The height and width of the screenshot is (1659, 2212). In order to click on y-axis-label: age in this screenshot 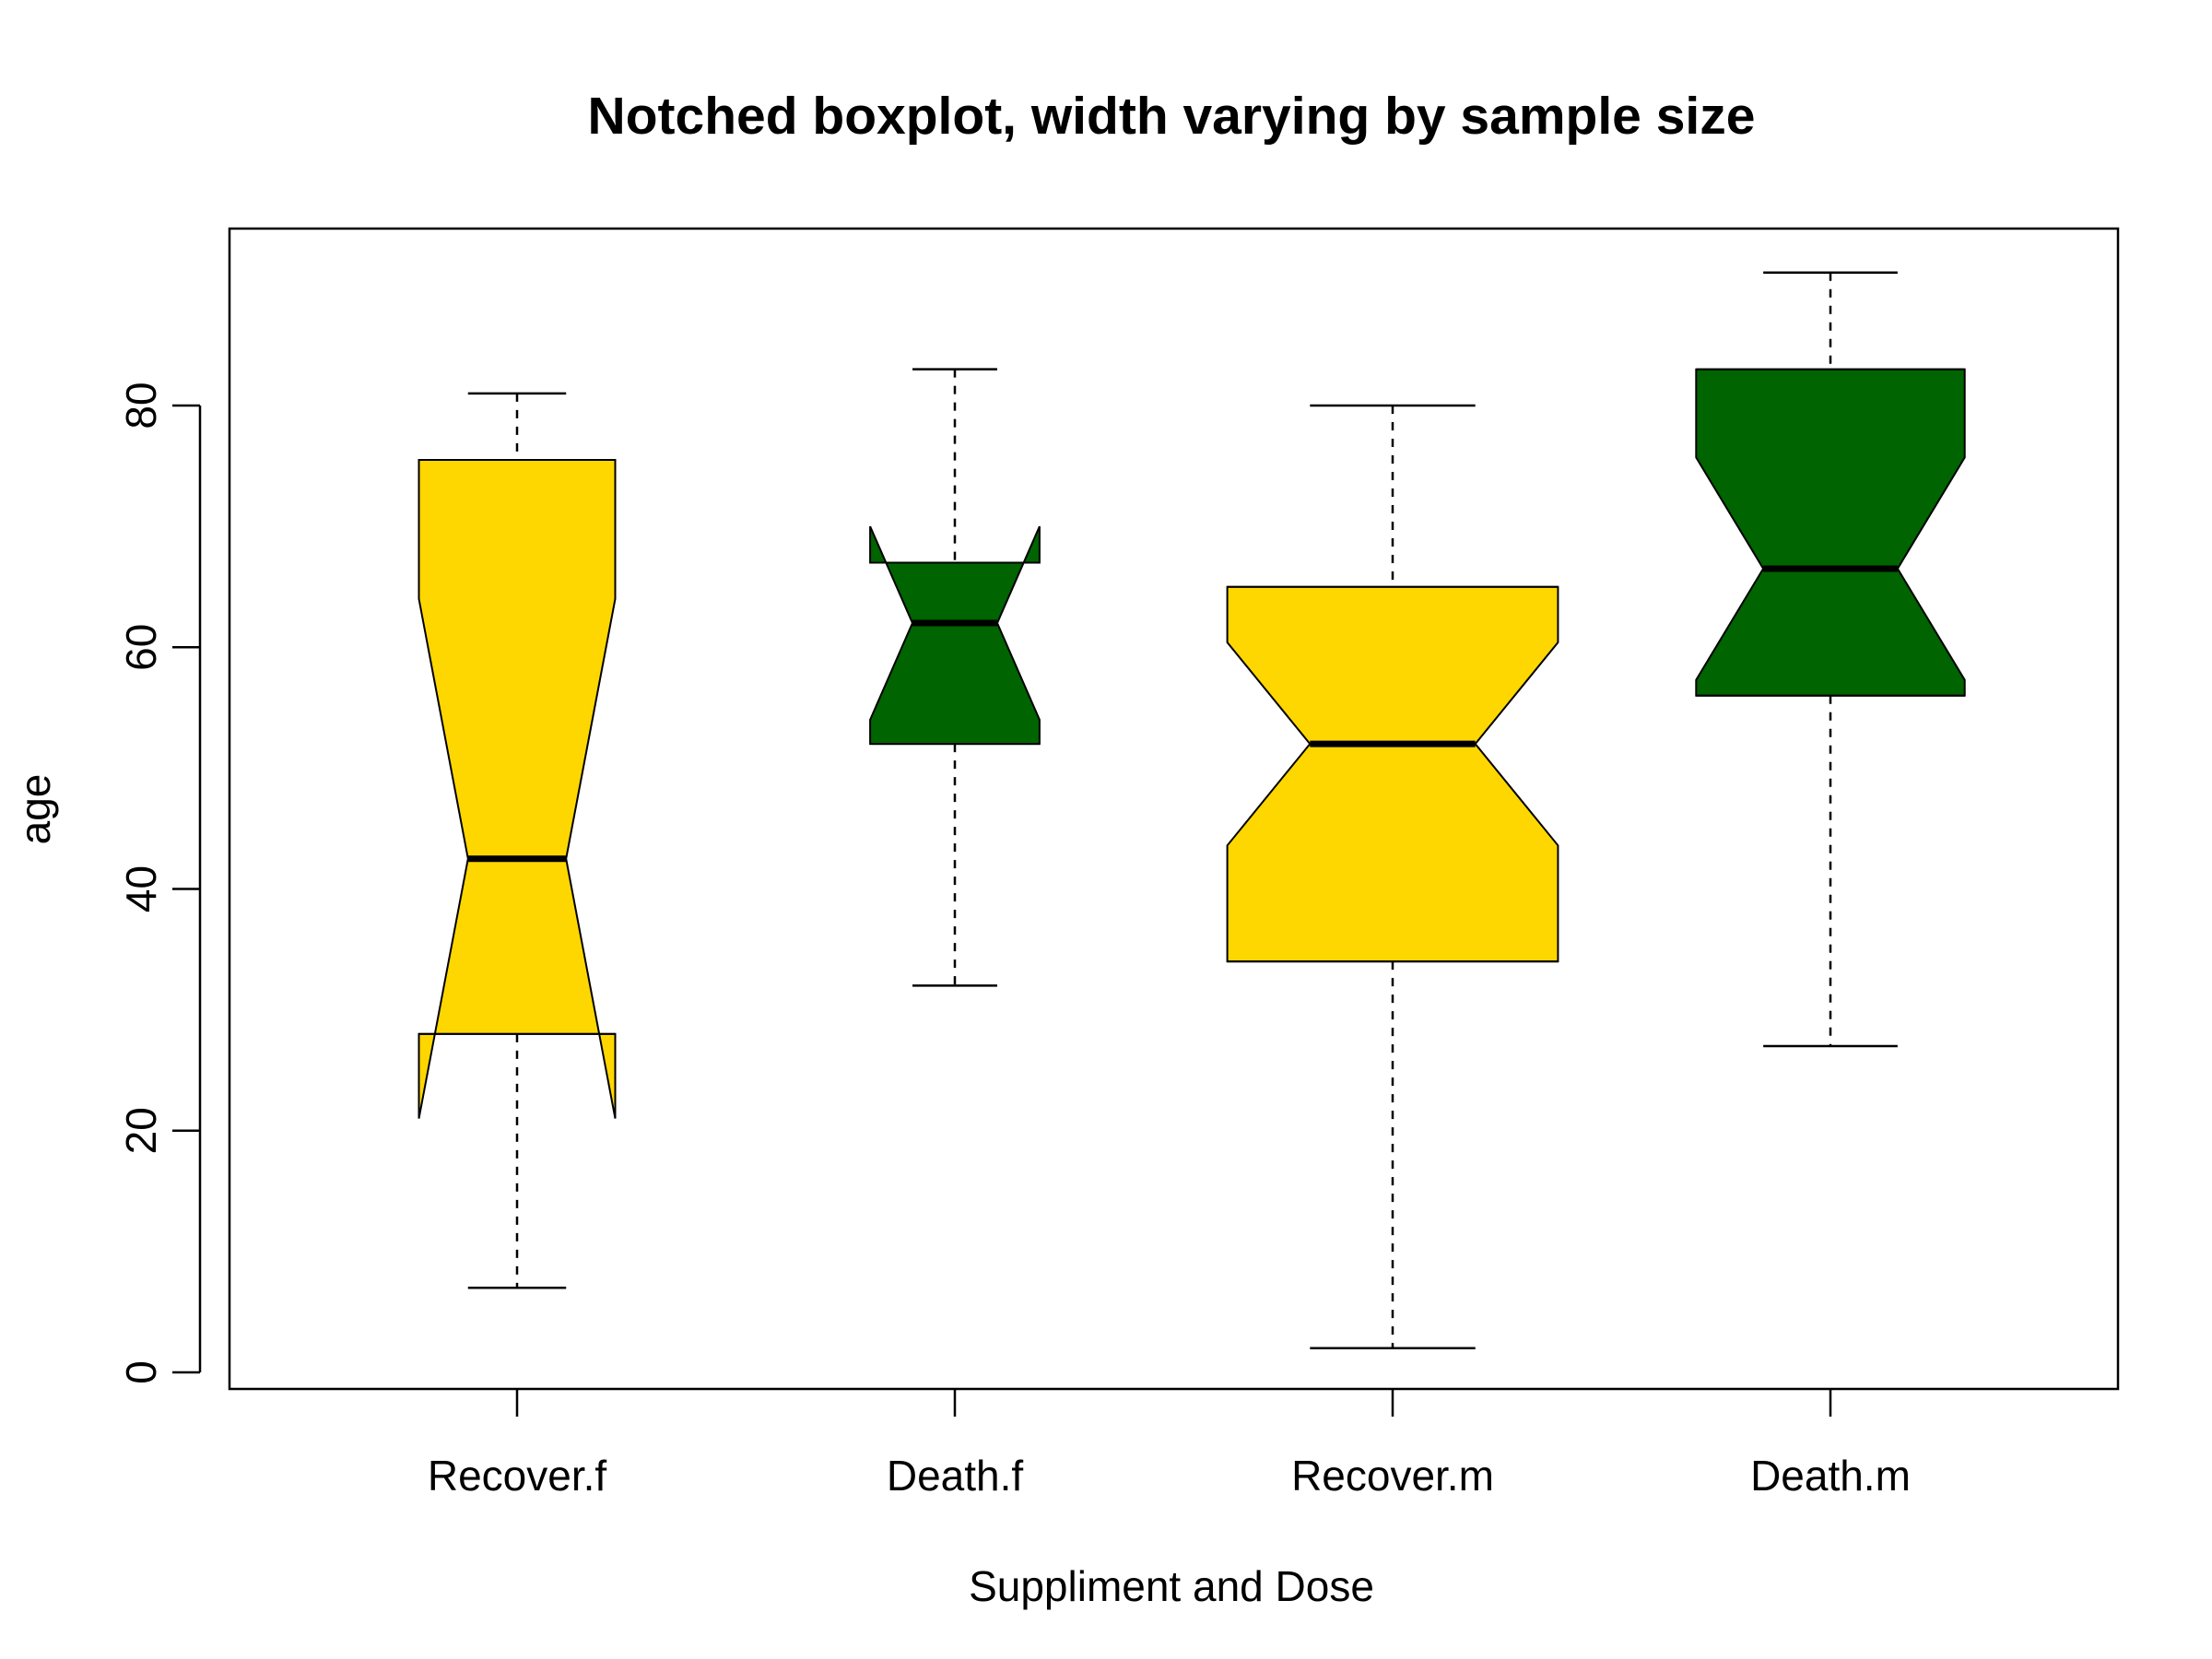, I will do `click(35, 809)`.